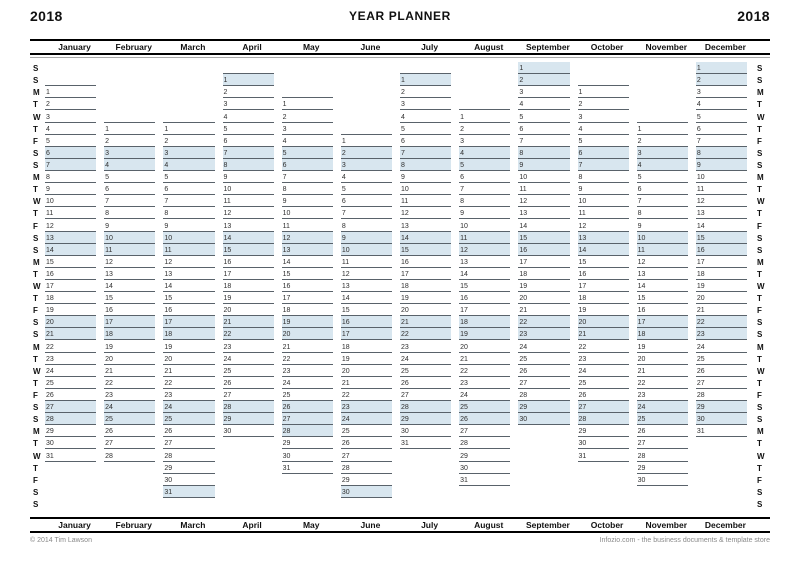  What do you see at coordinates (464, 335) in the screenshot?
I see `date-number: 19` at bounding box center [464, 335].